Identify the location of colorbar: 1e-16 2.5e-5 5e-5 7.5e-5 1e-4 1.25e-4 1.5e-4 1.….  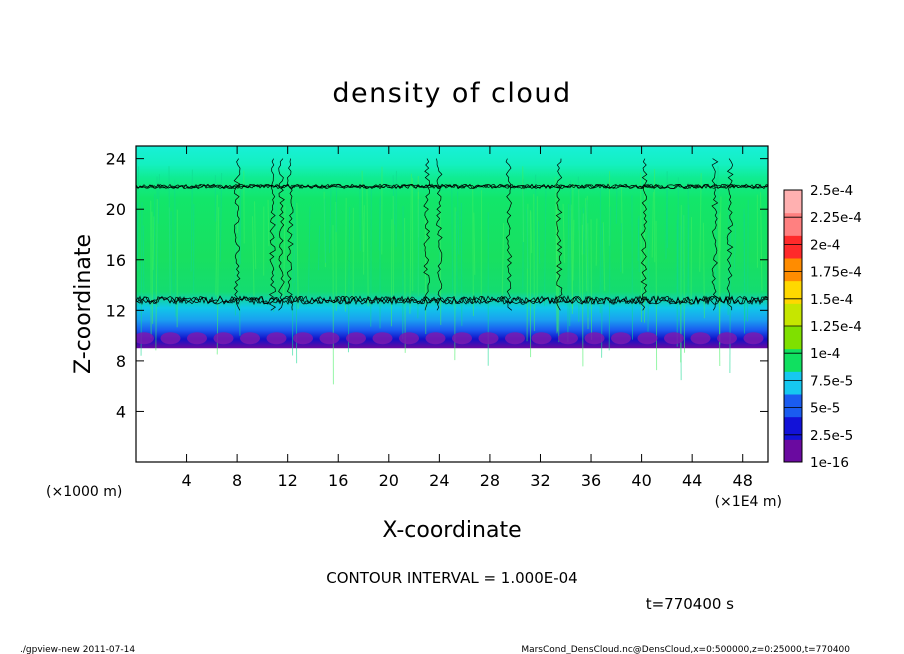
(822, 327).